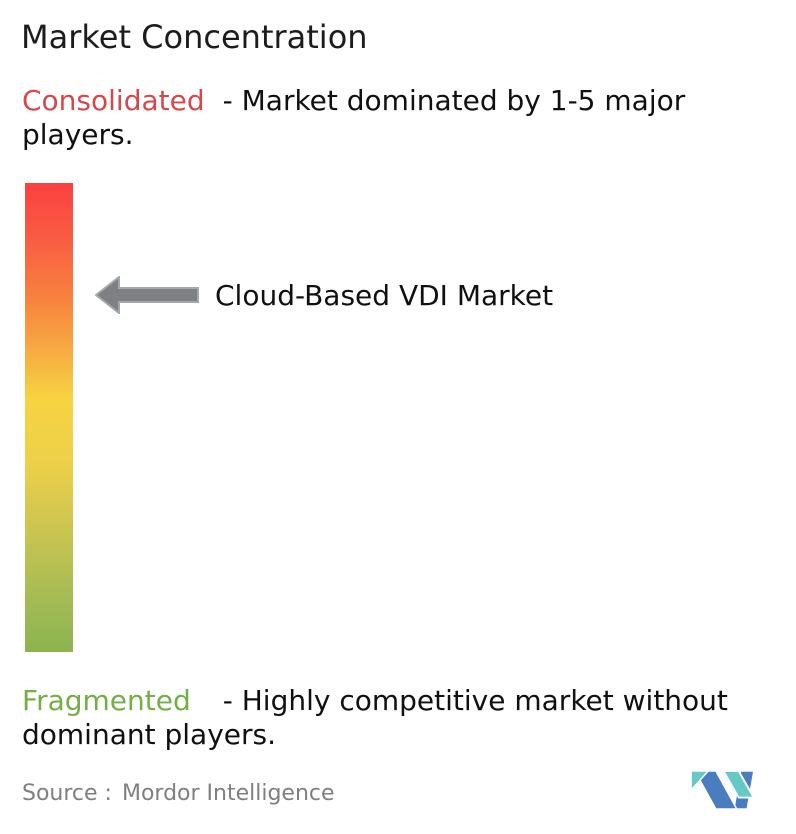 This screenshot has width=796, height=834. I want to click on consolidated-text: - Market dominated by 1-5 major players., so click(354, 117).